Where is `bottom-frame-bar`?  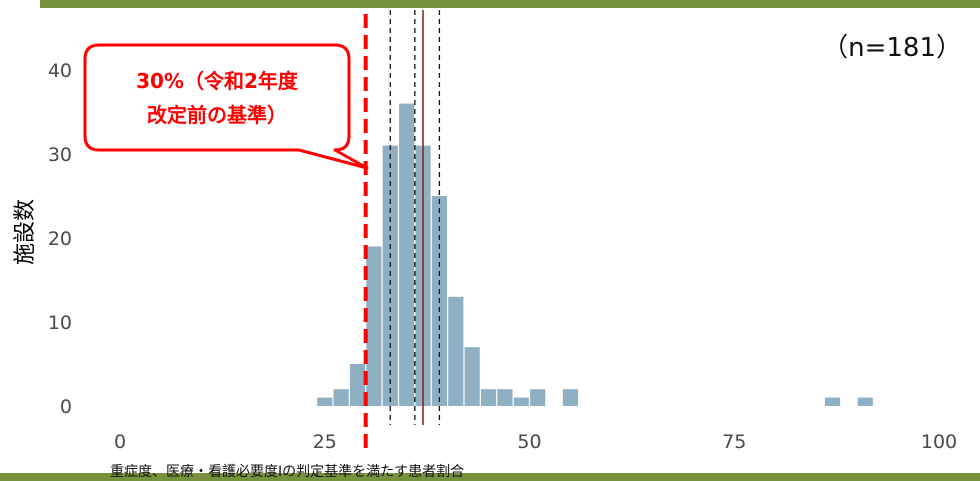 bottom-frame-bar is located at coordinates (490, 477).